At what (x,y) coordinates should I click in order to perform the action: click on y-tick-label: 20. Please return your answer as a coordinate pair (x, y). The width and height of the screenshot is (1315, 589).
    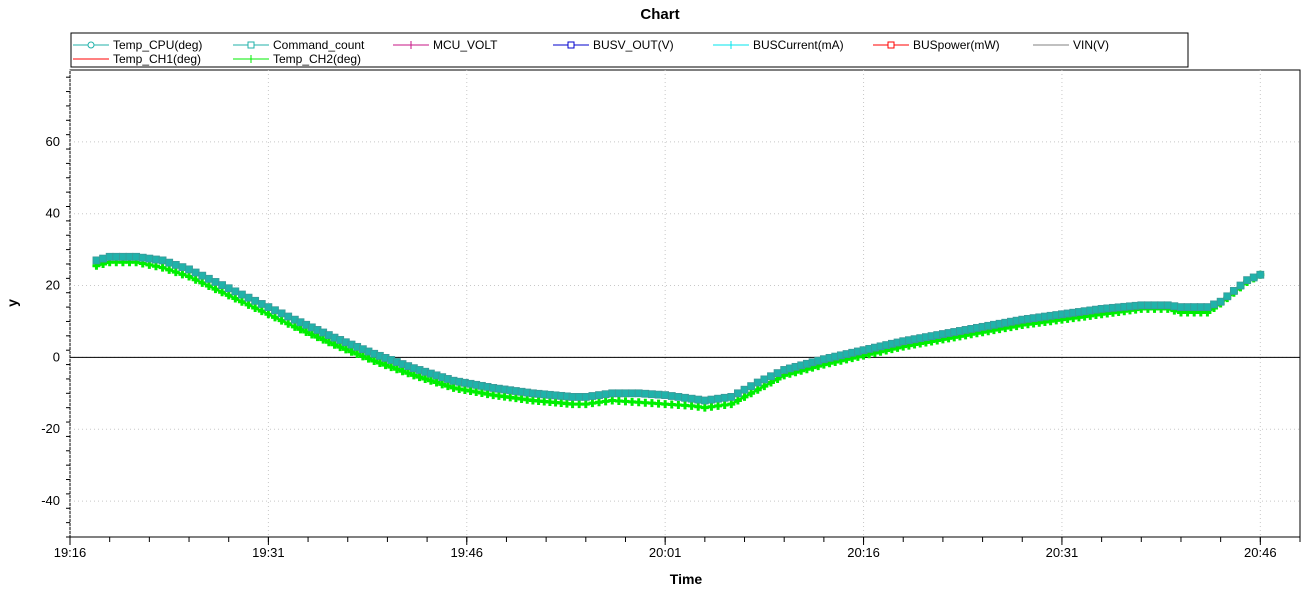
    Looking at the image, I should click on (53, 285).